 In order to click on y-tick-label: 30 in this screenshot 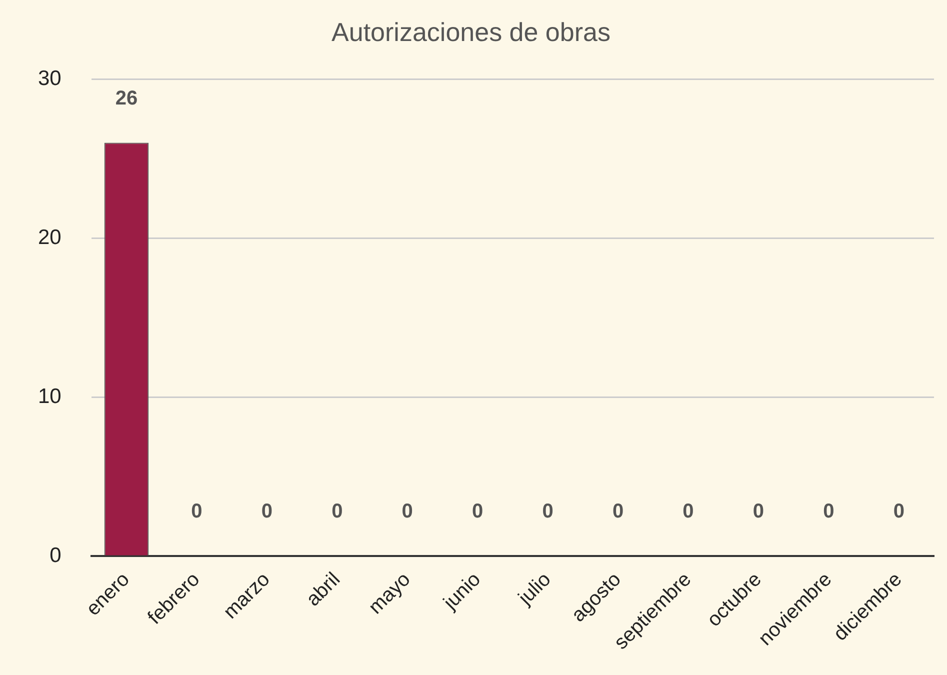, I will do `click(50, 78)`.